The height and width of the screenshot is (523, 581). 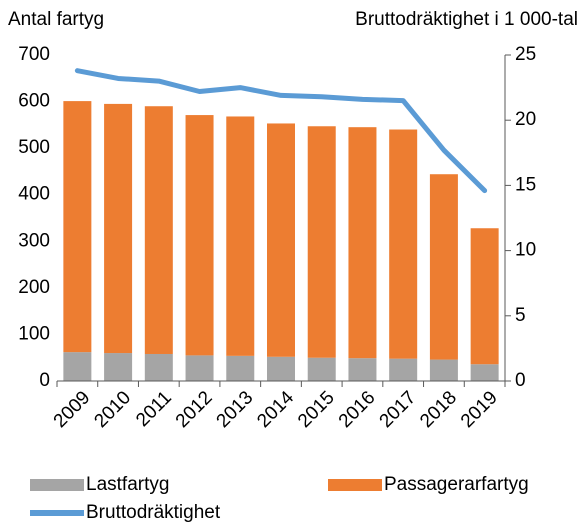 What do you see at coordinates (466, 19) in the screenshot?
I see `y2-axis-title: Bruttodräktighet i 1 000-tal` at bounding box center [466, 19].